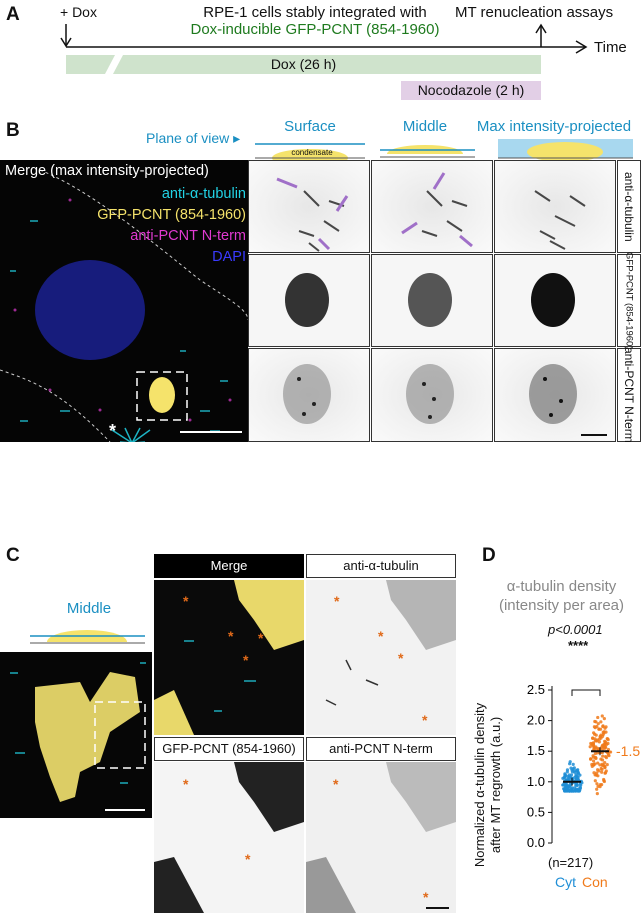 The height and width of the screenshot is (913, 641). What do you see at coordinates (229, 257) in the screenshot?
I see `legend-dapi: DAPI` at bounding box center [229, 257].